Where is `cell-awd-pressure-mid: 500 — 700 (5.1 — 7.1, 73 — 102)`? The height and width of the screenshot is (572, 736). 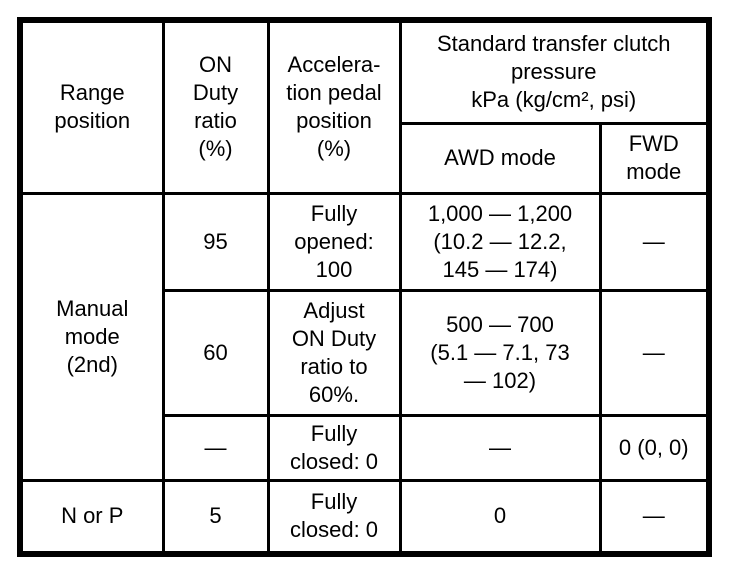
cell-awd-pressure-mid: 500 — 700 (5.1 — 7.1, 73 — 102) is located at coordinates (500, 352).